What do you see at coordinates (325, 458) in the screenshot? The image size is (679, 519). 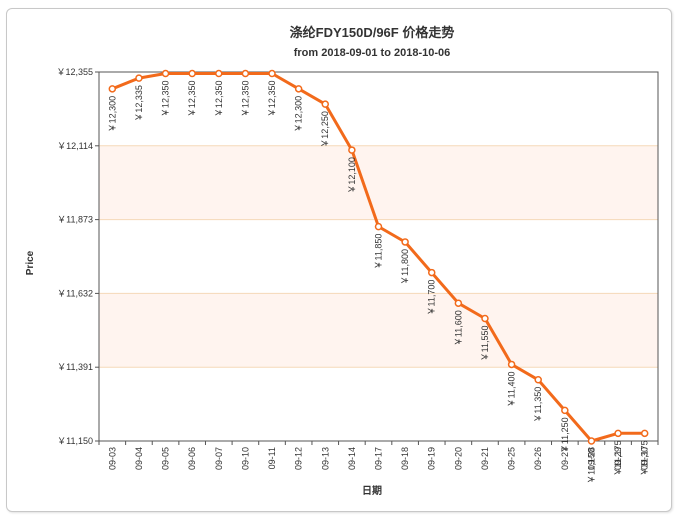 I see `x-tick-label: 09-13` at bounding box center [325, 458].